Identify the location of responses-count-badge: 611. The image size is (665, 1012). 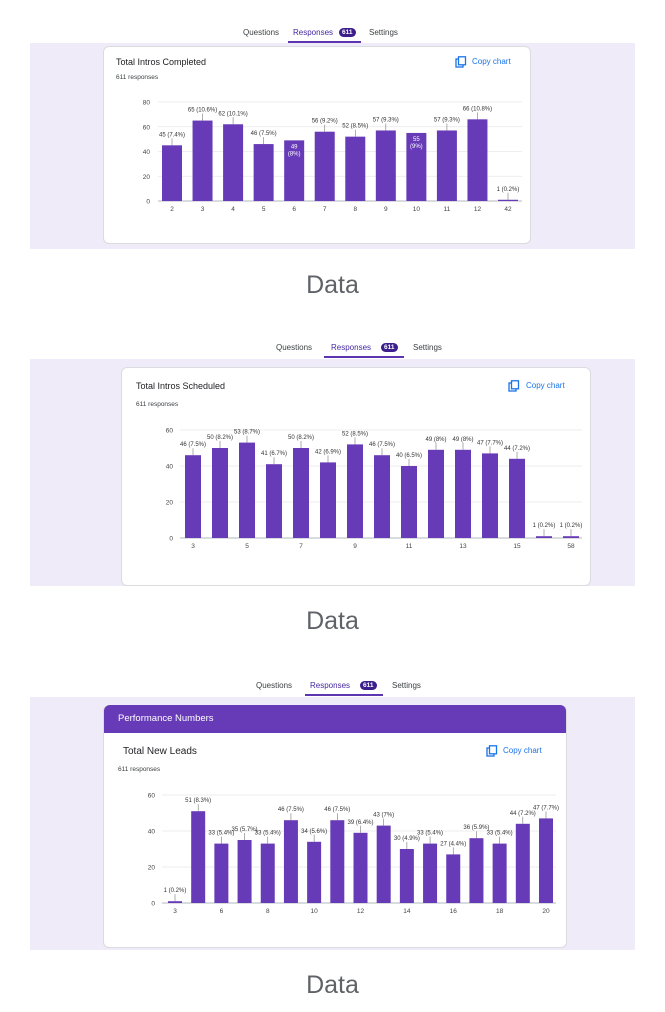
(347, 32).